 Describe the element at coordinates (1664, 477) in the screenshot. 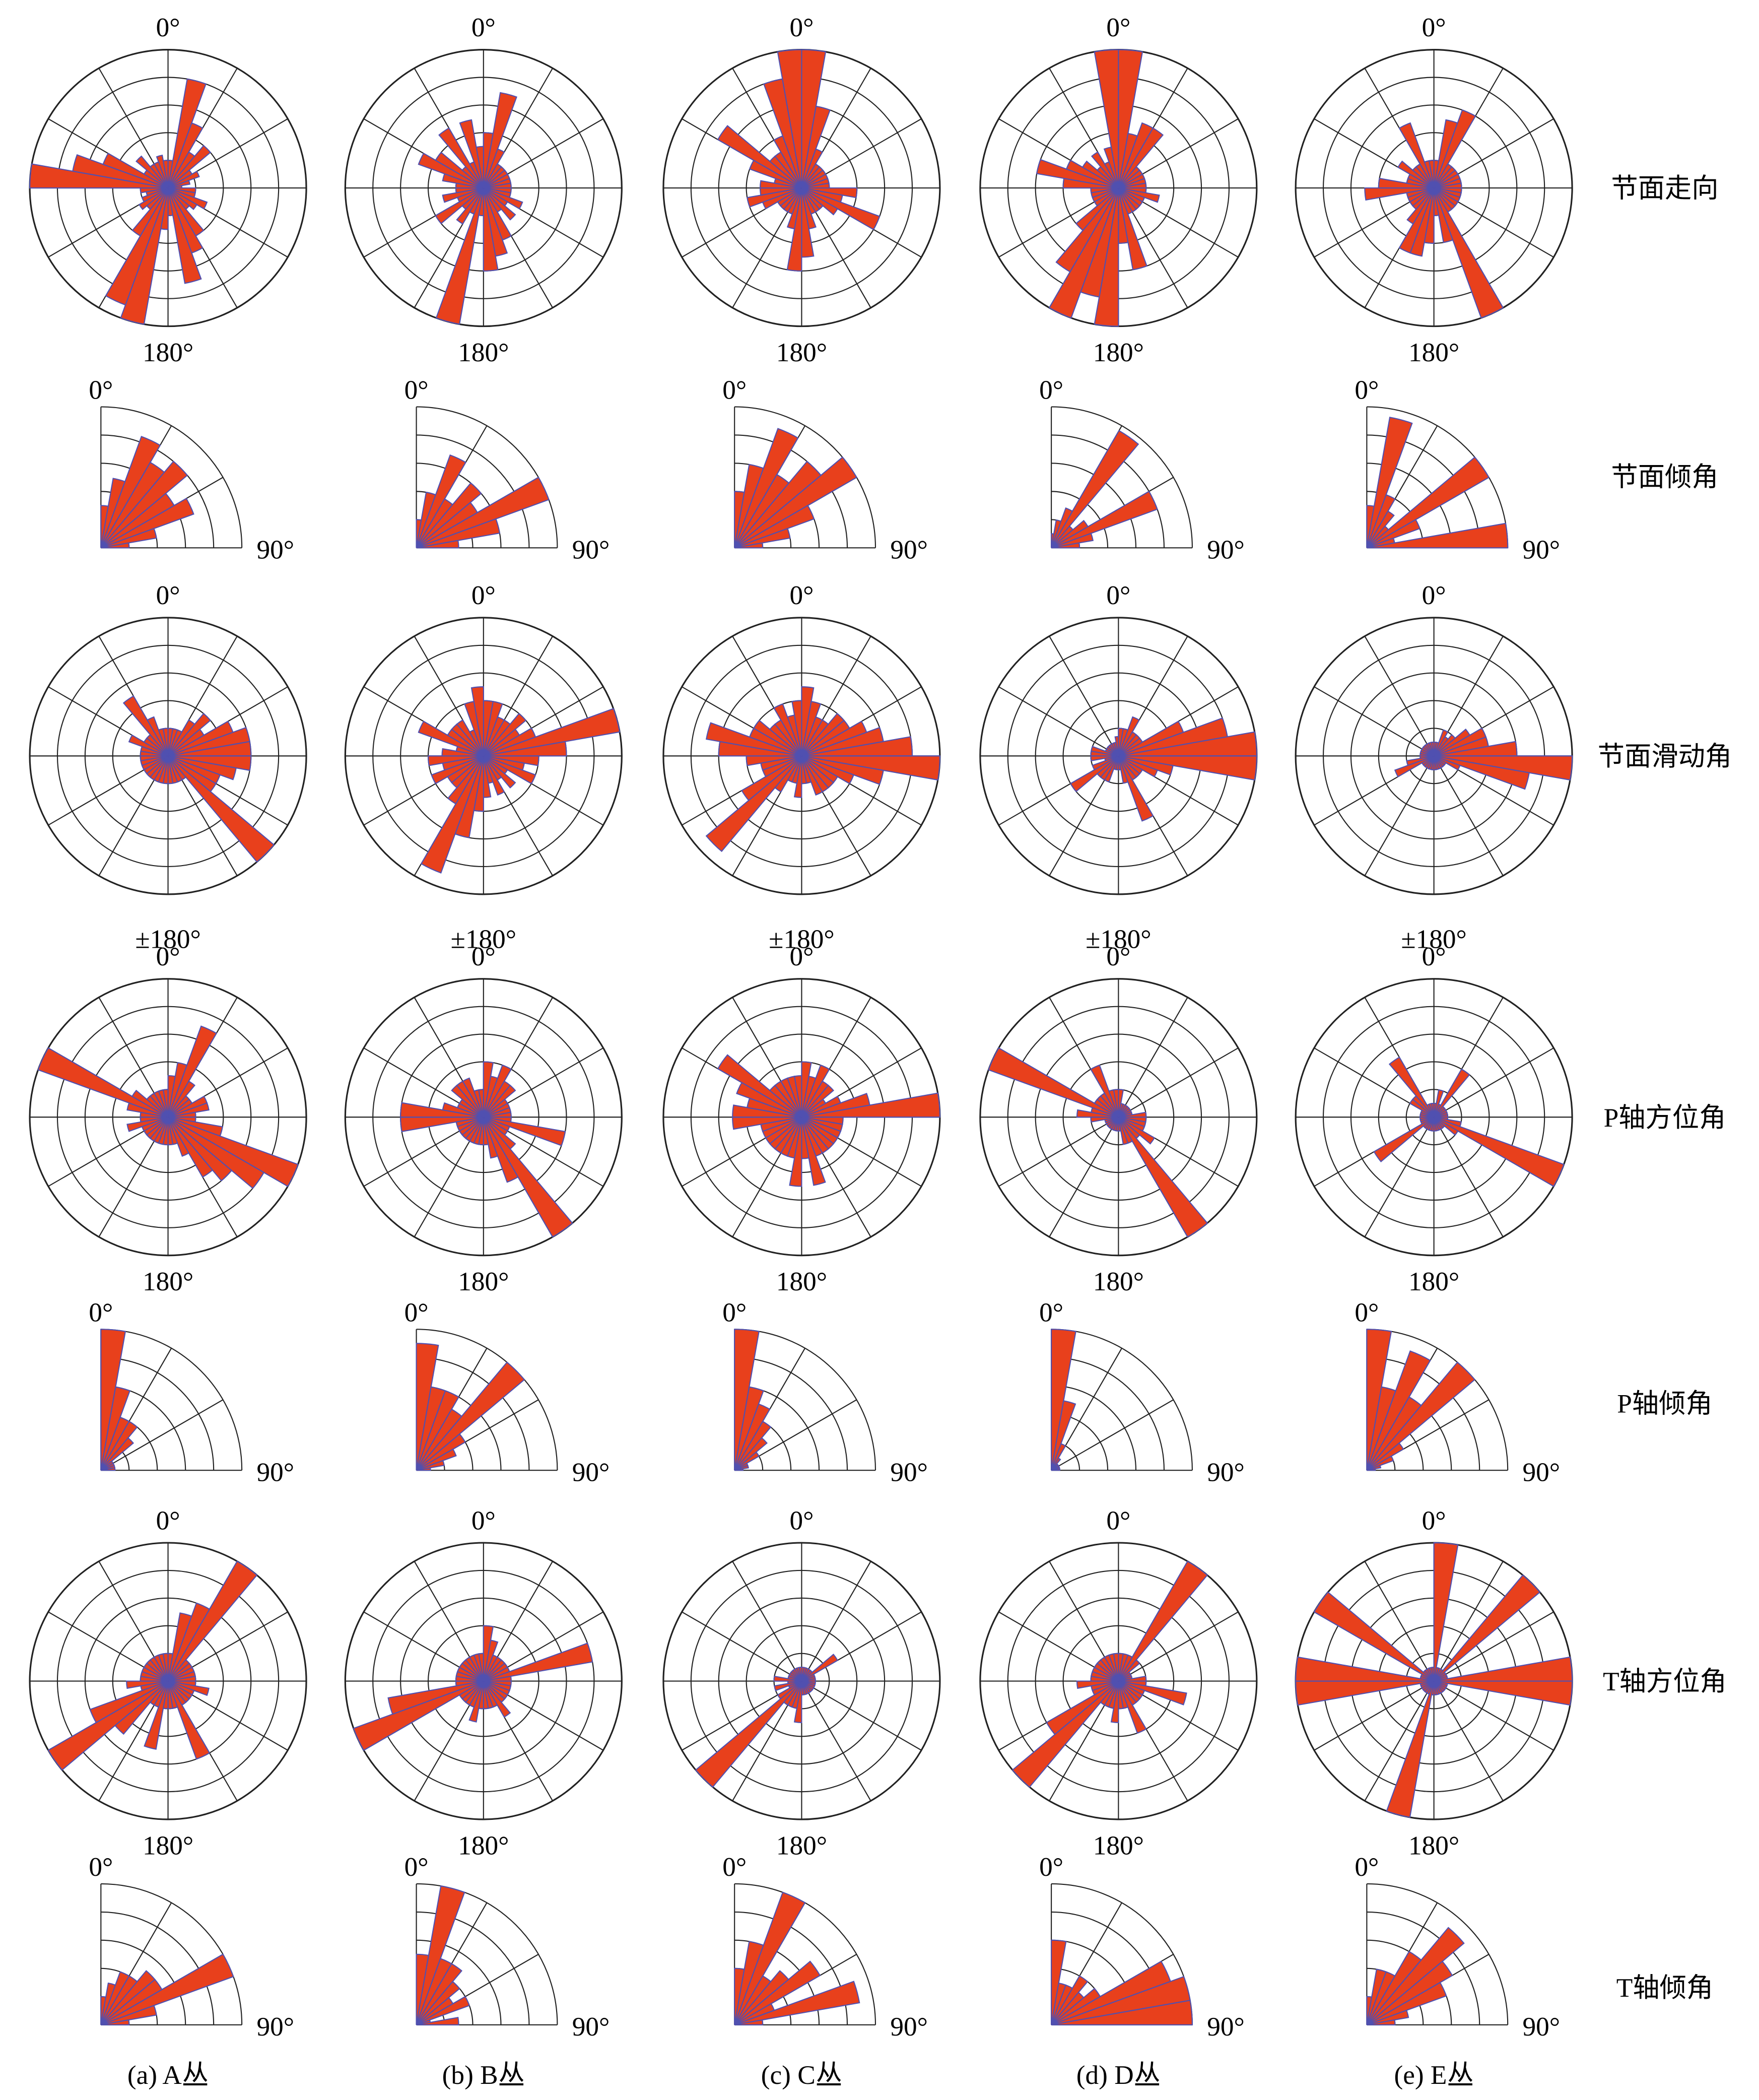

I see `row-label: 节面倾角` at that location.